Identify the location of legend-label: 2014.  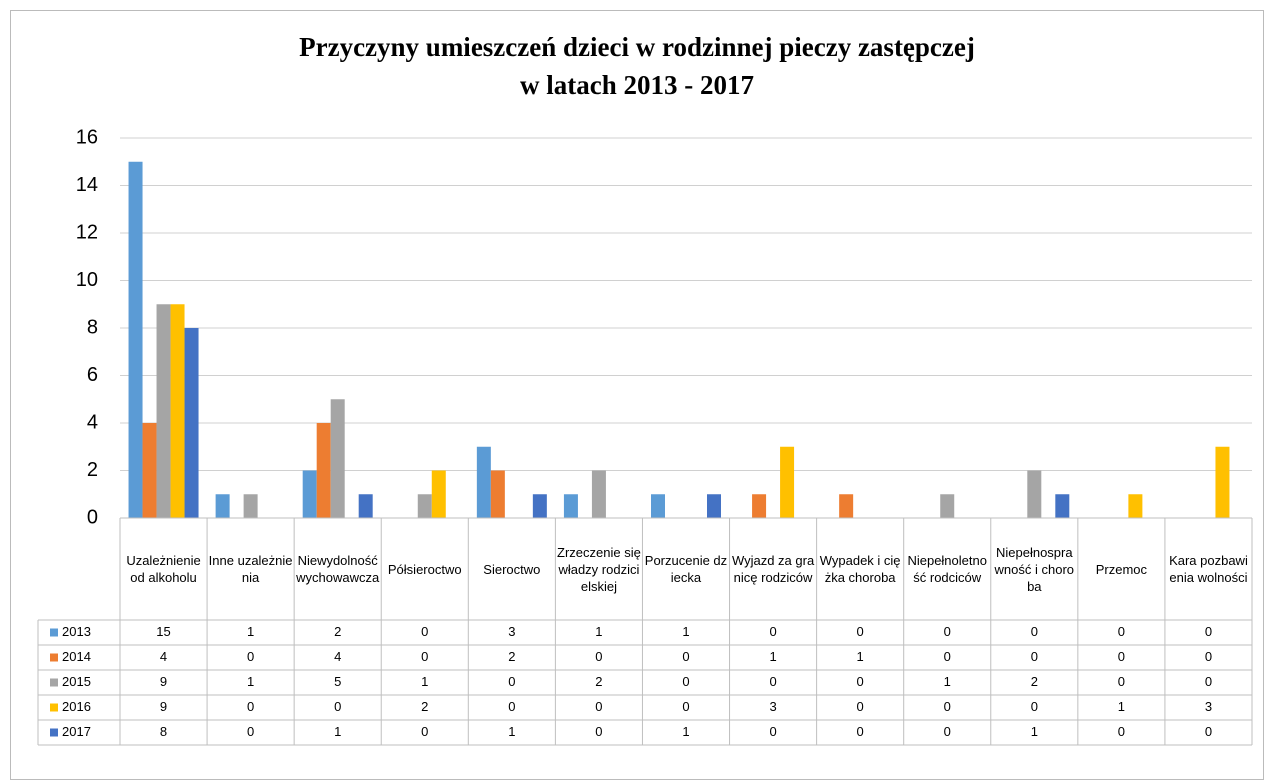
(76, 656).